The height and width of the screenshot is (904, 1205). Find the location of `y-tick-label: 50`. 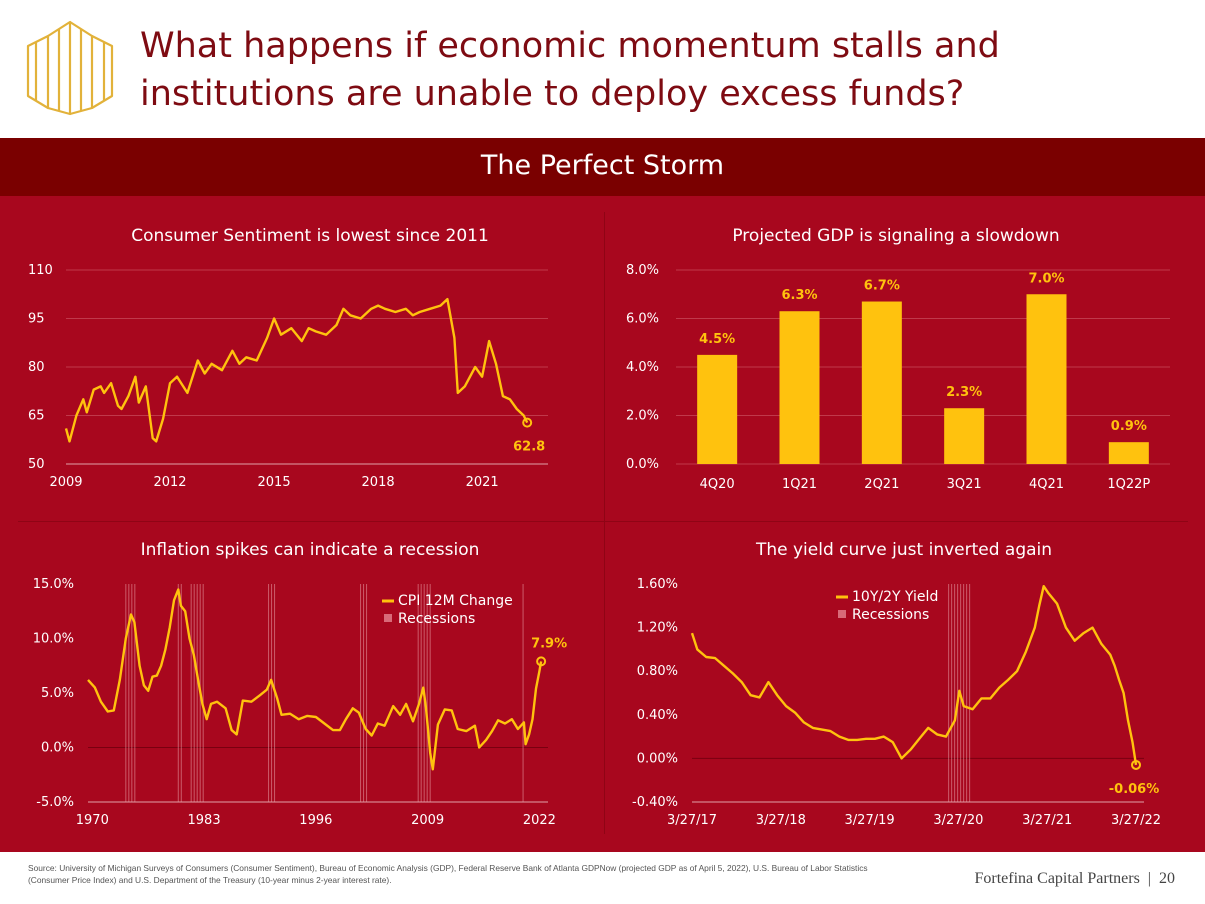

y-tick-label: 50 is located at coordinates (36, 464).